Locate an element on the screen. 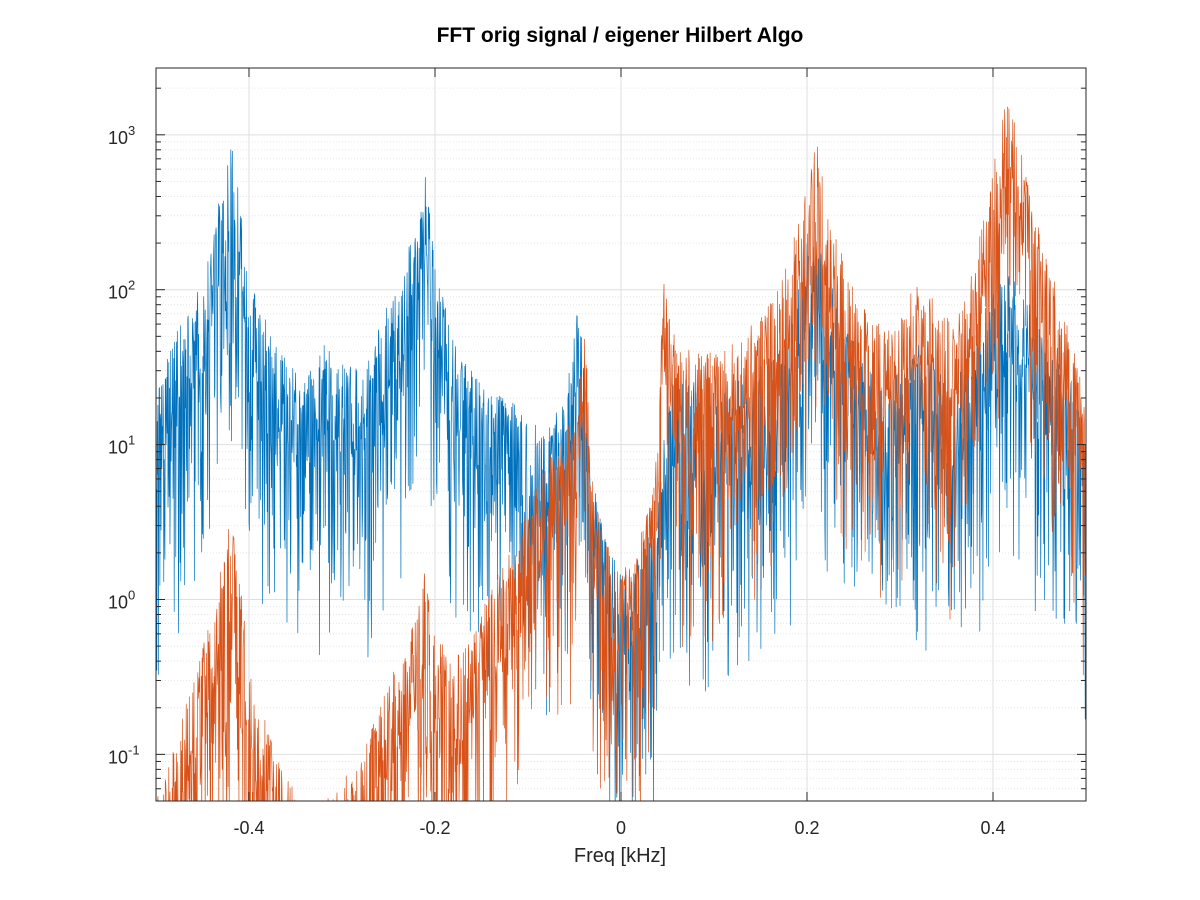 The height and width of the screenshot is (900, 1200). y-tick-label: 10⁻¹ is located at coordinates (124, 754).